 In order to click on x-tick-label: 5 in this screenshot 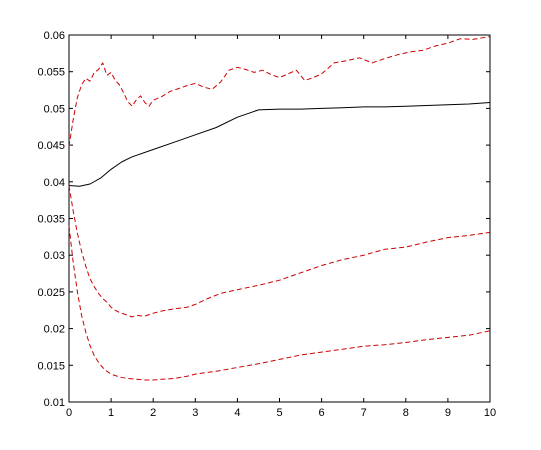, I will do `click(279, 413)`.